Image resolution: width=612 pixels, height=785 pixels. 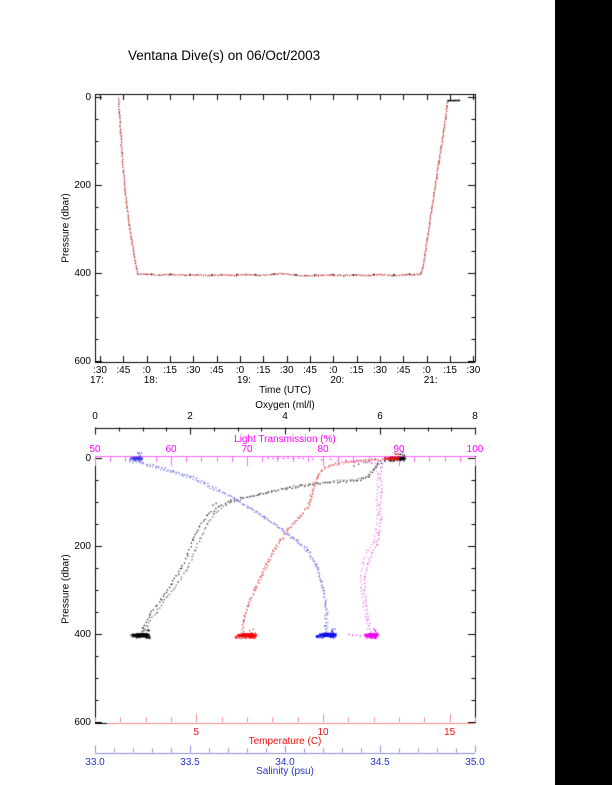 What do you see at coordinates (323, 732) in the screenshot?
I see `temperature-tick-label: 10` at bounding box center [323, 732].